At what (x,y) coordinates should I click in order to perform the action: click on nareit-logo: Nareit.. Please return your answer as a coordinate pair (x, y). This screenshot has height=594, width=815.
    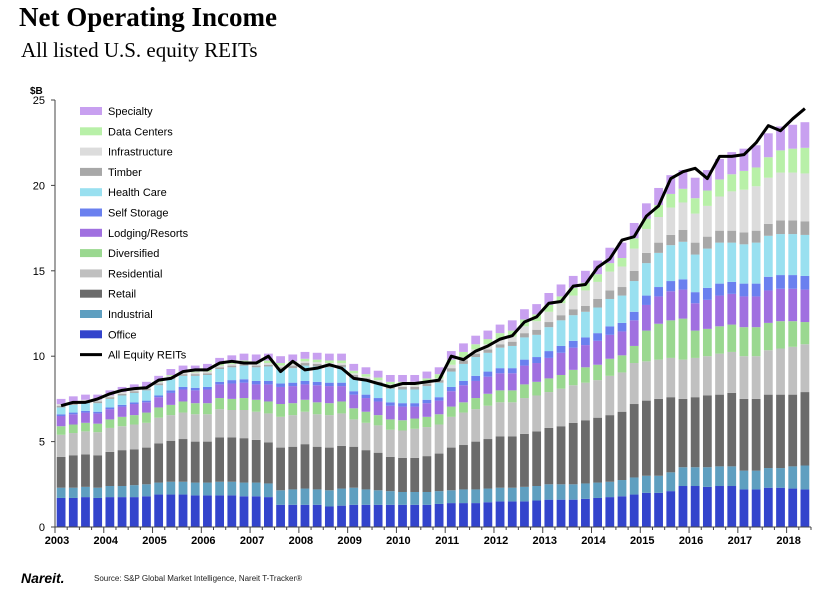
    Looking at the image, I should click on (43, 578).